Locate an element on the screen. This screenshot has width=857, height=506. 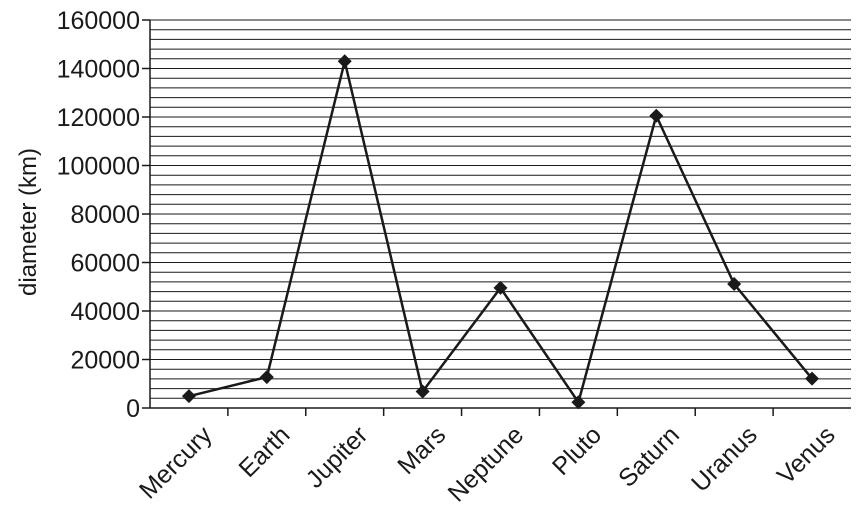
x-tick-label: Pluto is located at coordinates (577, 451).